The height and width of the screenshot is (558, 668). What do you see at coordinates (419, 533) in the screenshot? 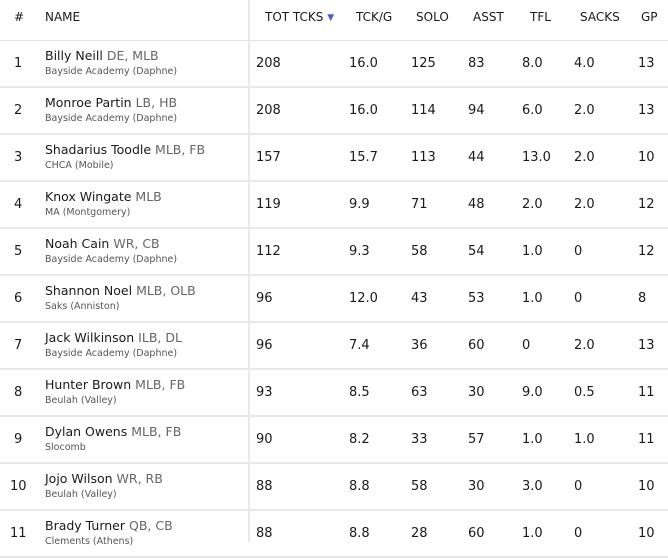
I see `stat-solo: 28` at bounding box center [419, 533].